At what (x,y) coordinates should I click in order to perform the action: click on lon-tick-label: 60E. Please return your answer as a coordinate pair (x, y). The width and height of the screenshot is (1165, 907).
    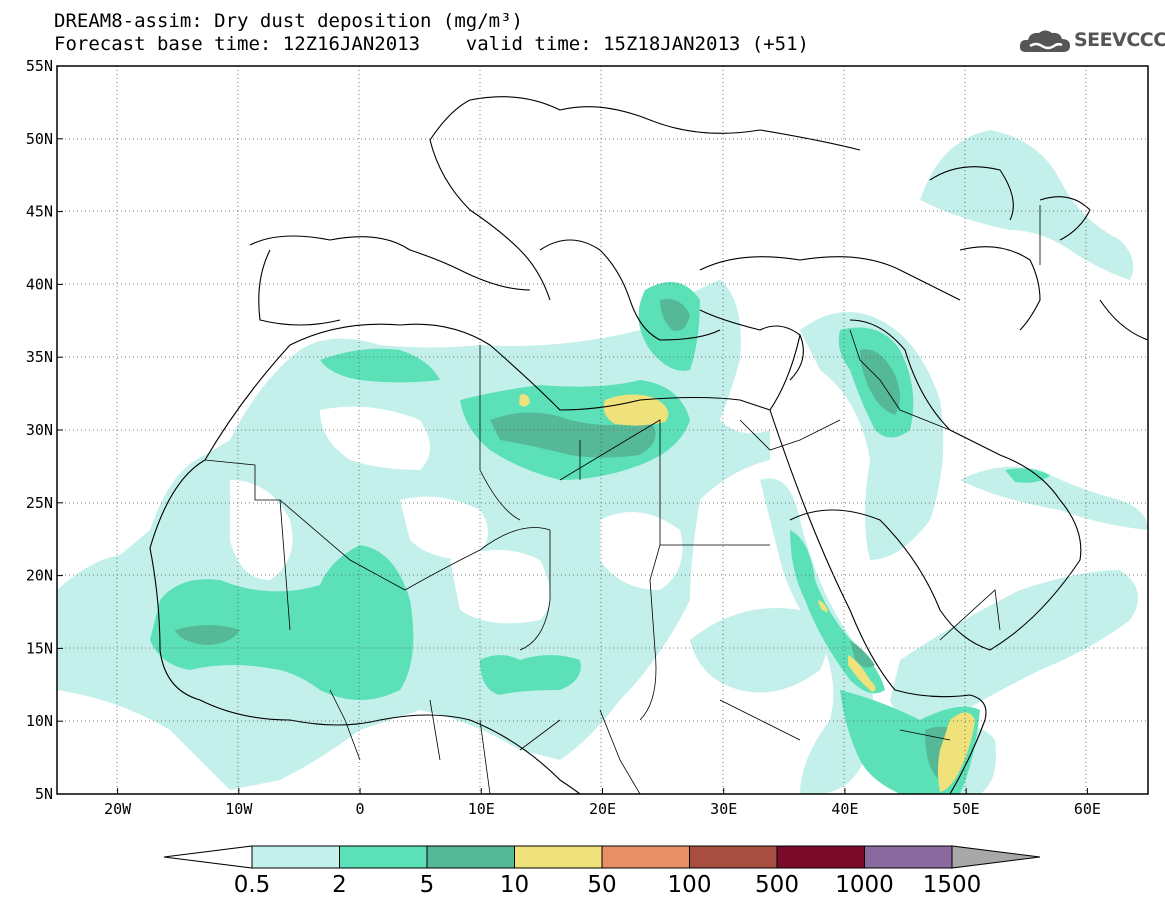
    Looking at the image, I should click on (1087, 809).